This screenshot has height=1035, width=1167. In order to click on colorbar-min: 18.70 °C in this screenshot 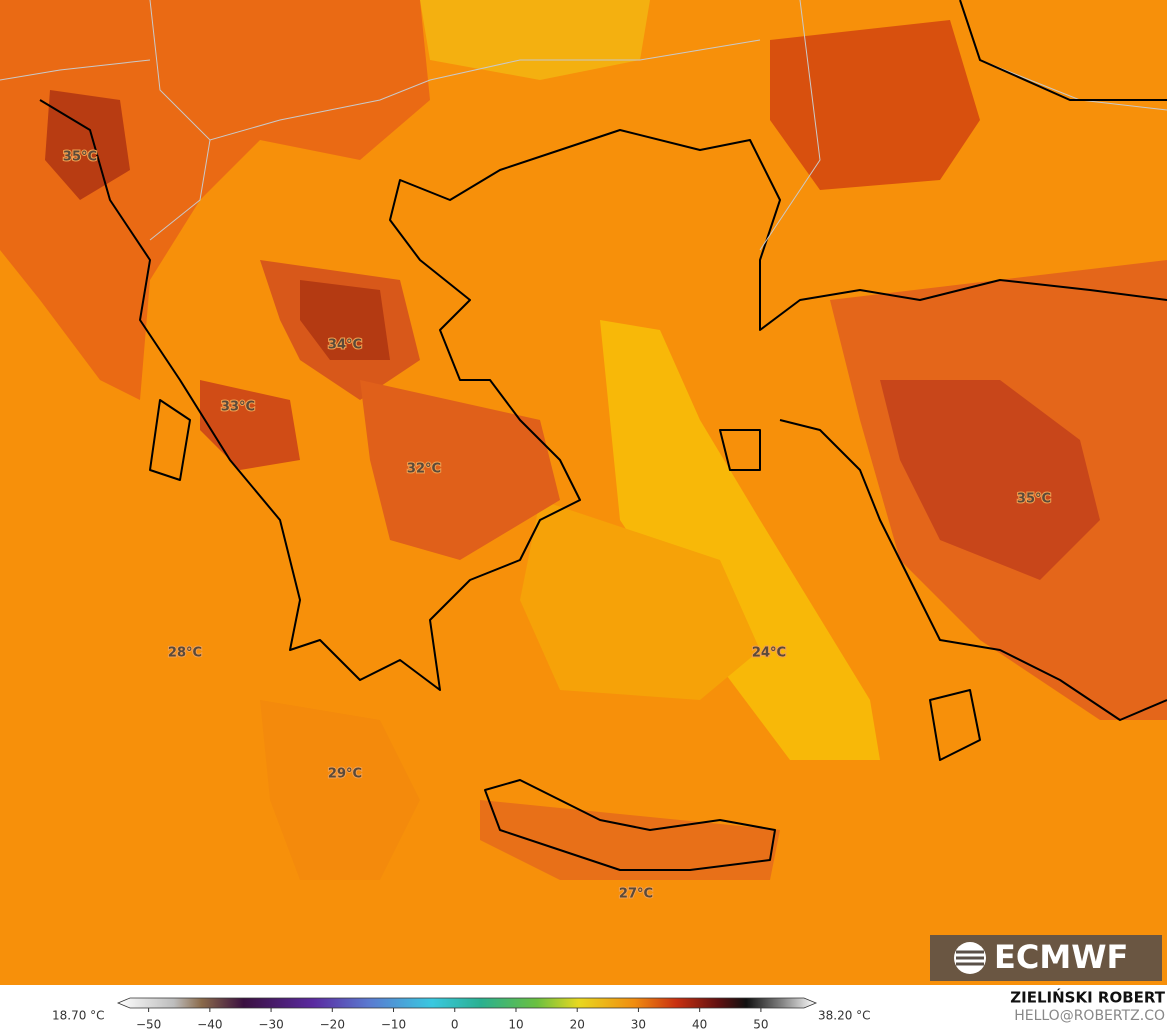, I will do `click(78, 1016)`.